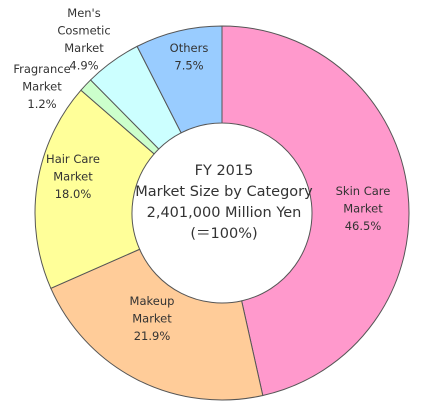 This screenshot has height=419, width=441. I want to click on slice-label-line-2-1: Market, so click(73, 177).